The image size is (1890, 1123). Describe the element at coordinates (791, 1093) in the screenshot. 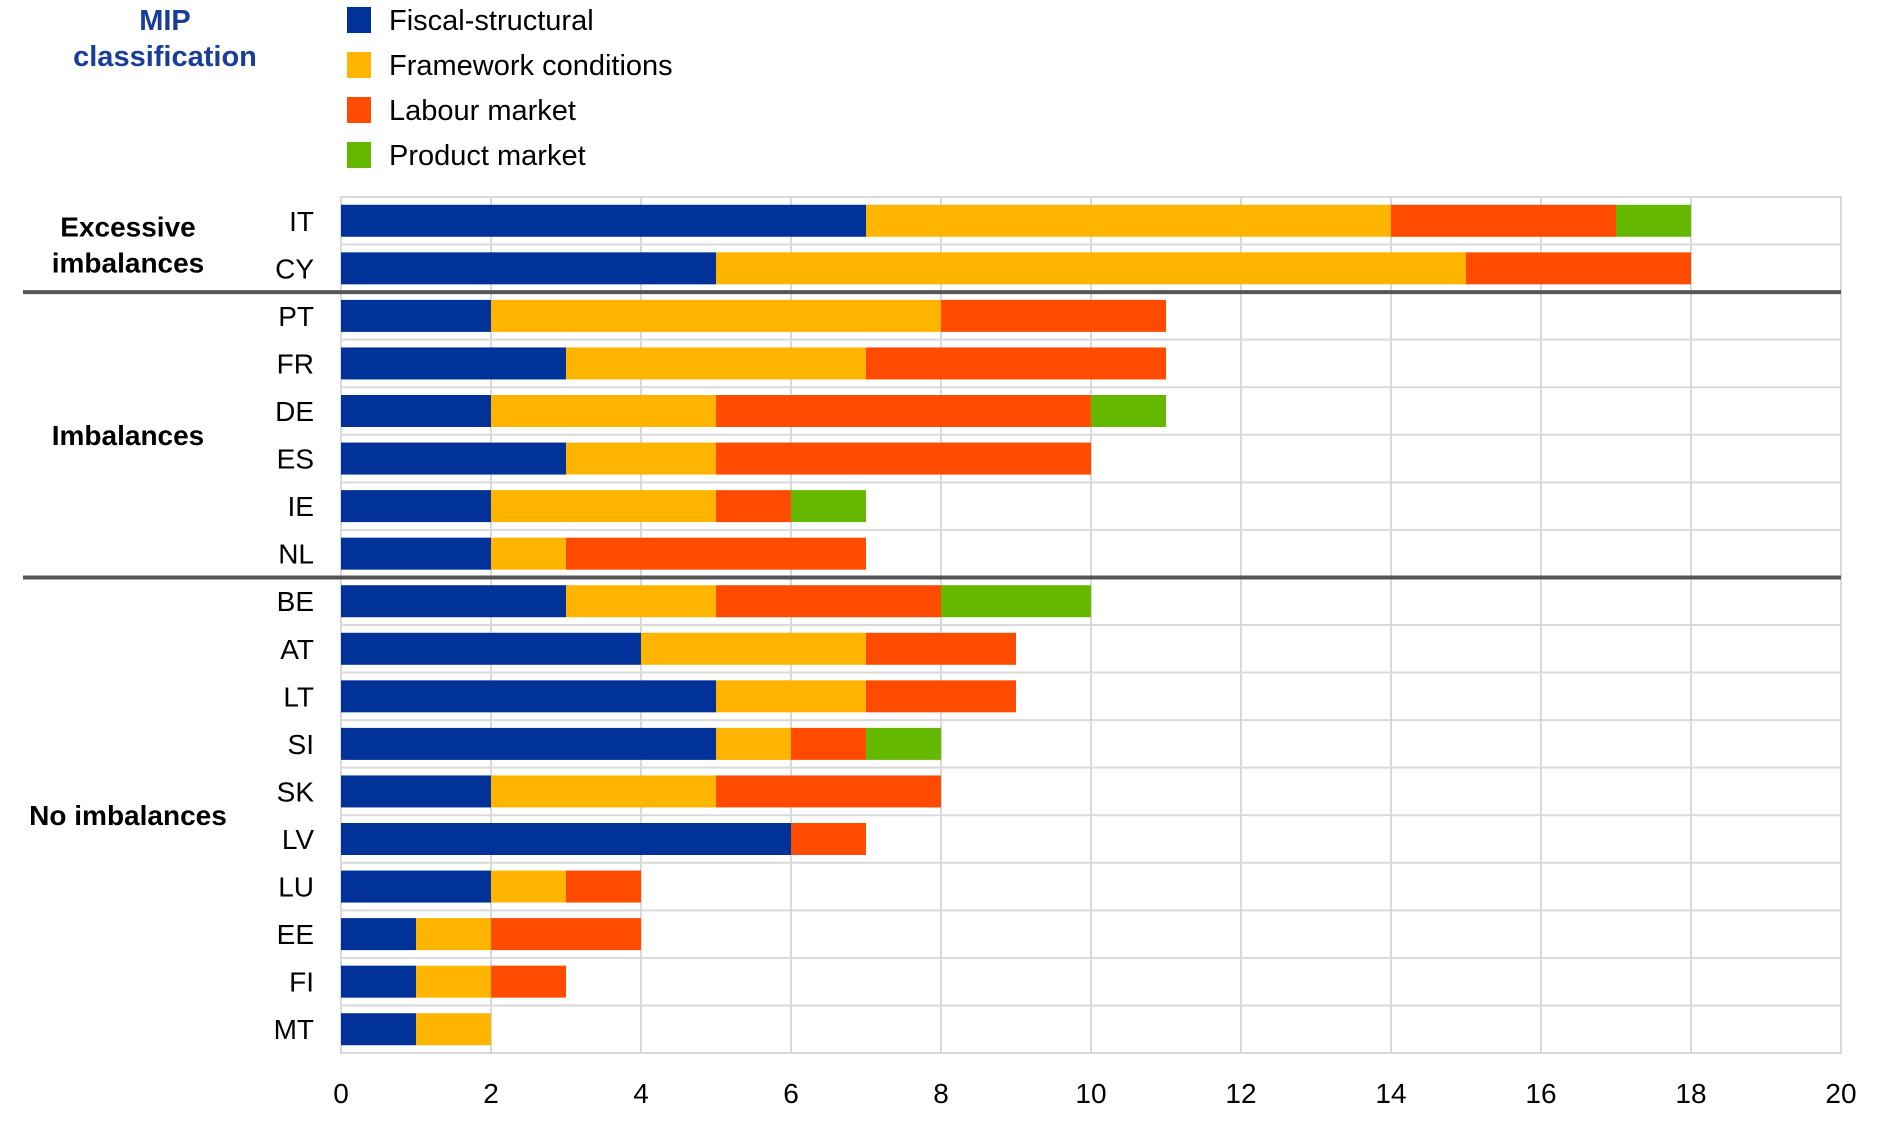

I see `x-tick-label: 6` at that location.